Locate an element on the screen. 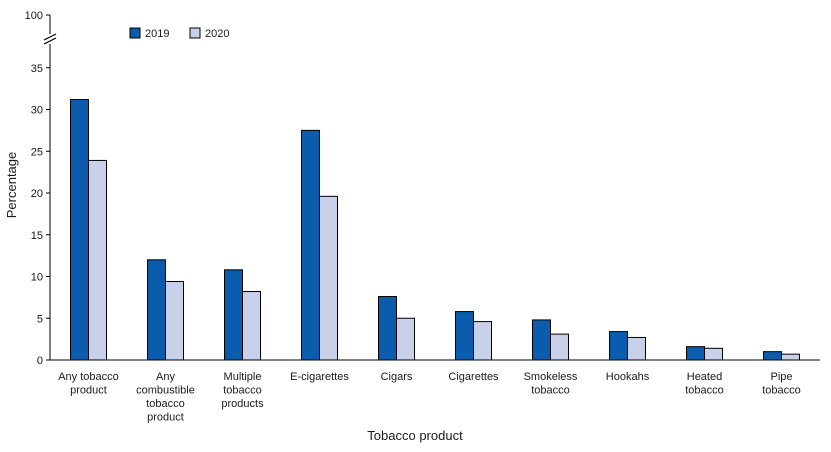  y-axis: 0 5 10 15 20 25 30 35 100 is located at coordinates (41, 188).